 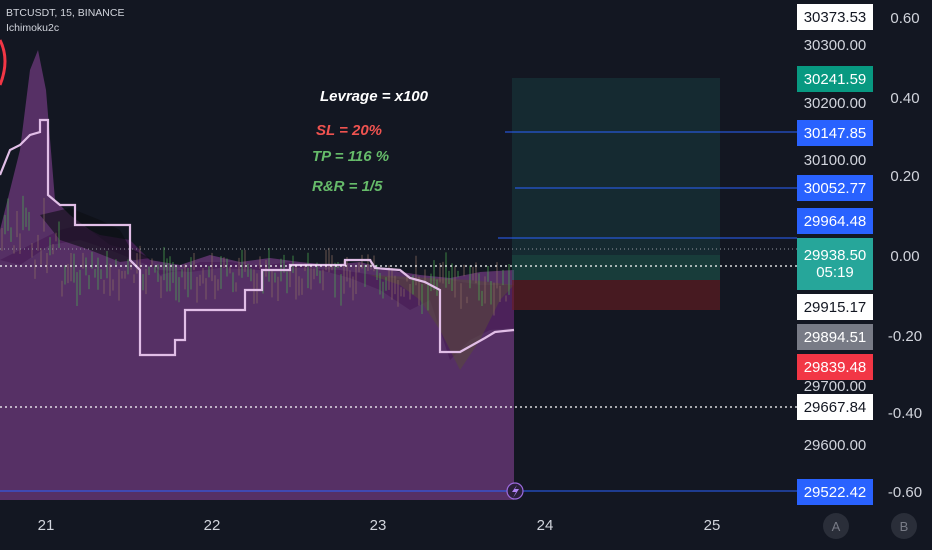 I want to click on price-label-target: 30241.59, so click(x=835, y=79).